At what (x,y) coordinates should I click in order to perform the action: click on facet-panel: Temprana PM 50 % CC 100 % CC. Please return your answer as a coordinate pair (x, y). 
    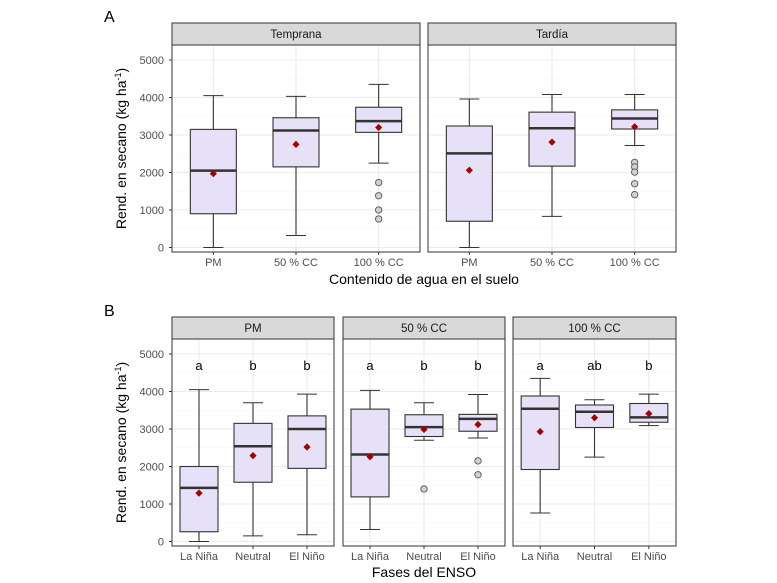
    Looking at the image, I should click on (296, 145).